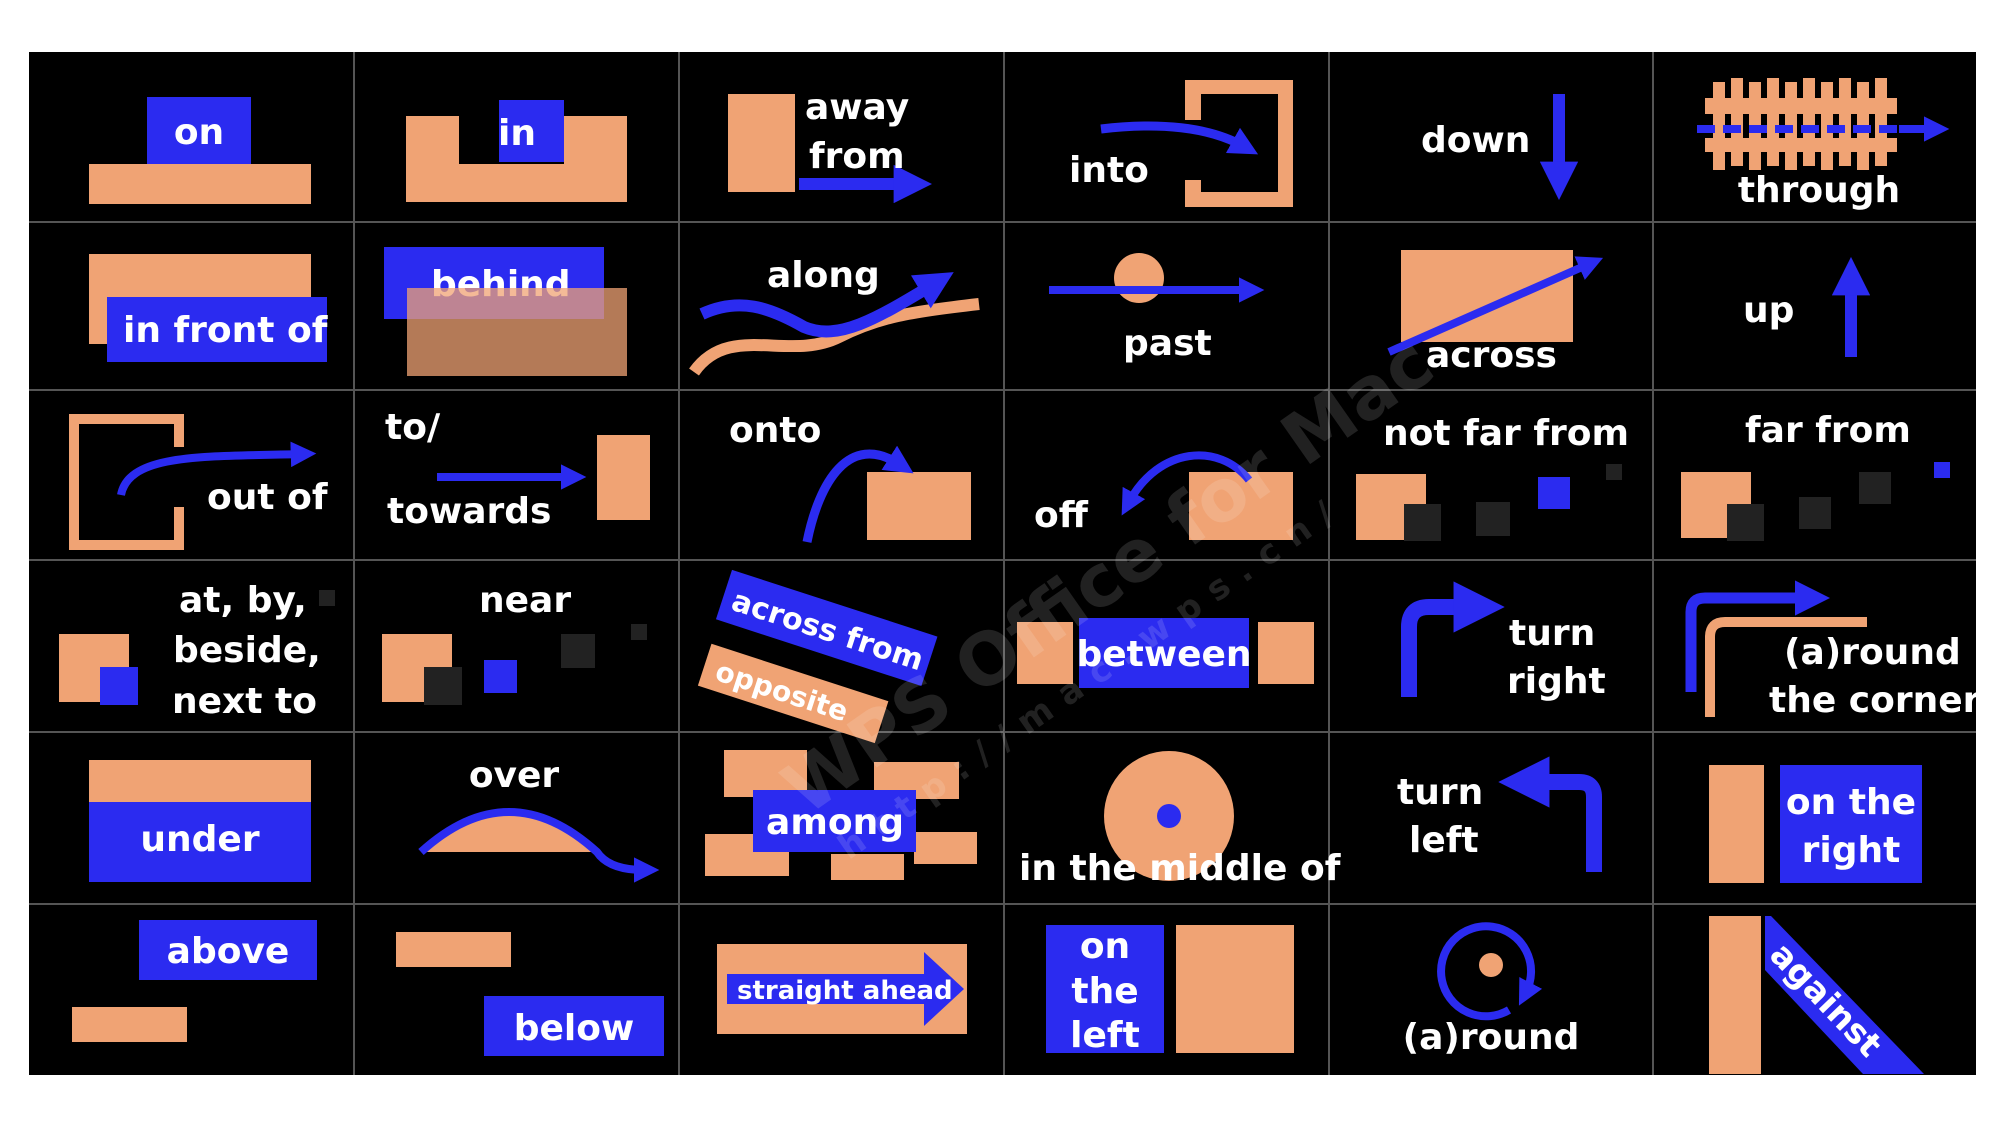 The height and width of the screenshot is (1125, 2000). What do you see at coordinates (1163, 495) in the screenshot?
I see `cell-off: off` at bounding box center [1163, 495].